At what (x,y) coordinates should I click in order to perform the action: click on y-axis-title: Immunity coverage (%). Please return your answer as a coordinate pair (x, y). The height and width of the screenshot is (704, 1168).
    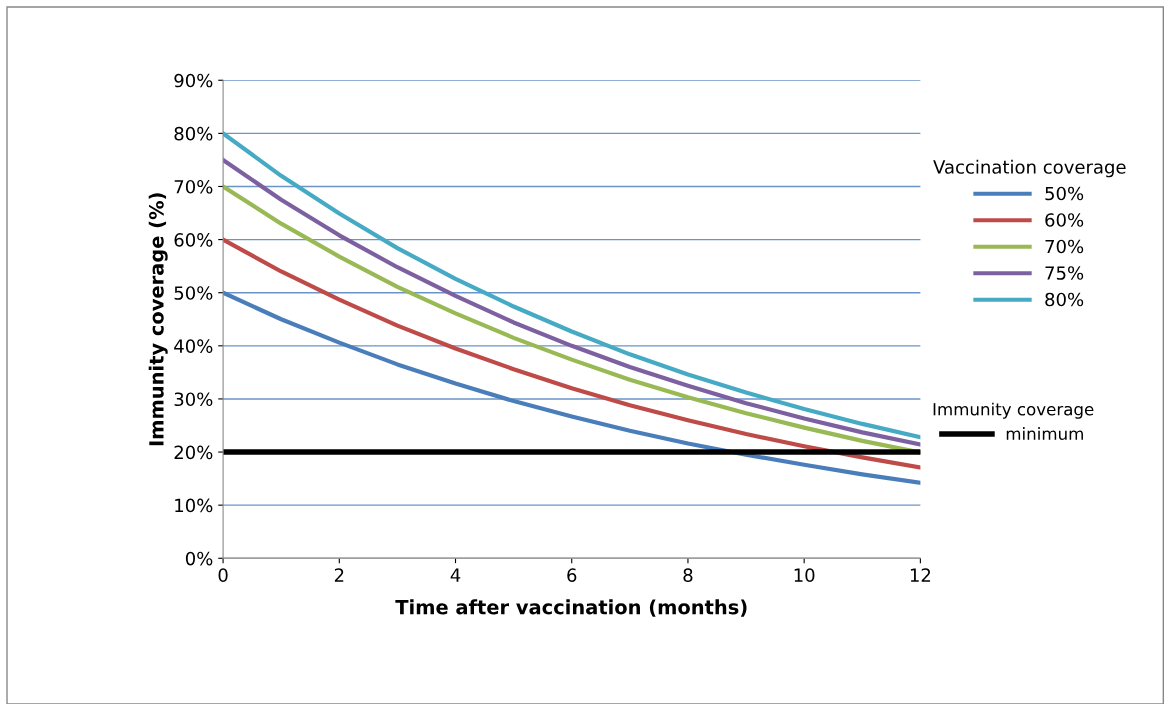
    Looking at the image, I should click on (158, 319).